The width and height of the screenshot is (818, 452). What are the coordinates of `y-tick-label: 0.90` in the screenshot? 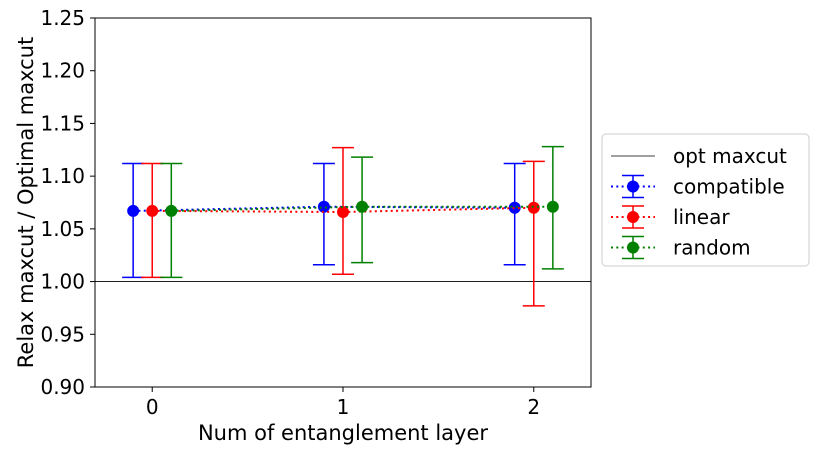 It's located at (62, 387).